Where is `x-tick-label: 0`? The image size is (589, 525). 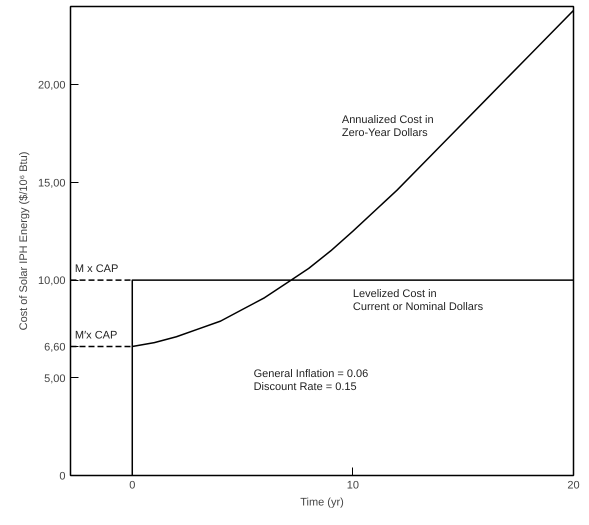
x-tick-label: 0 is located at coordinates (132, 486).